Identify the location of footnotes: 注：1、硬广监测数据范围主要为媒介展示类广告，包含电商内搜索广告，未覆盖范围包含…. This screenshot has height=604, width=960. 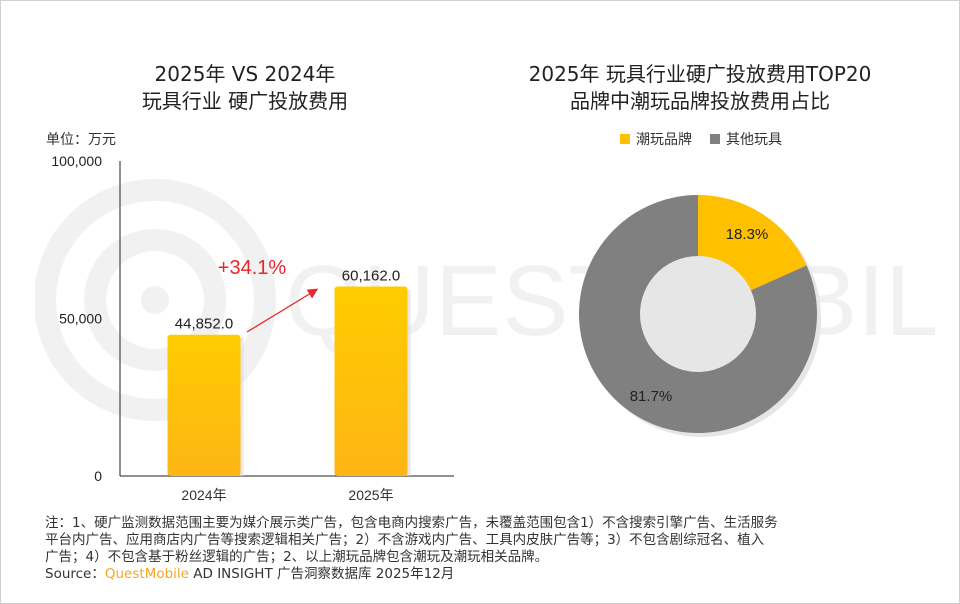
(485, 549).